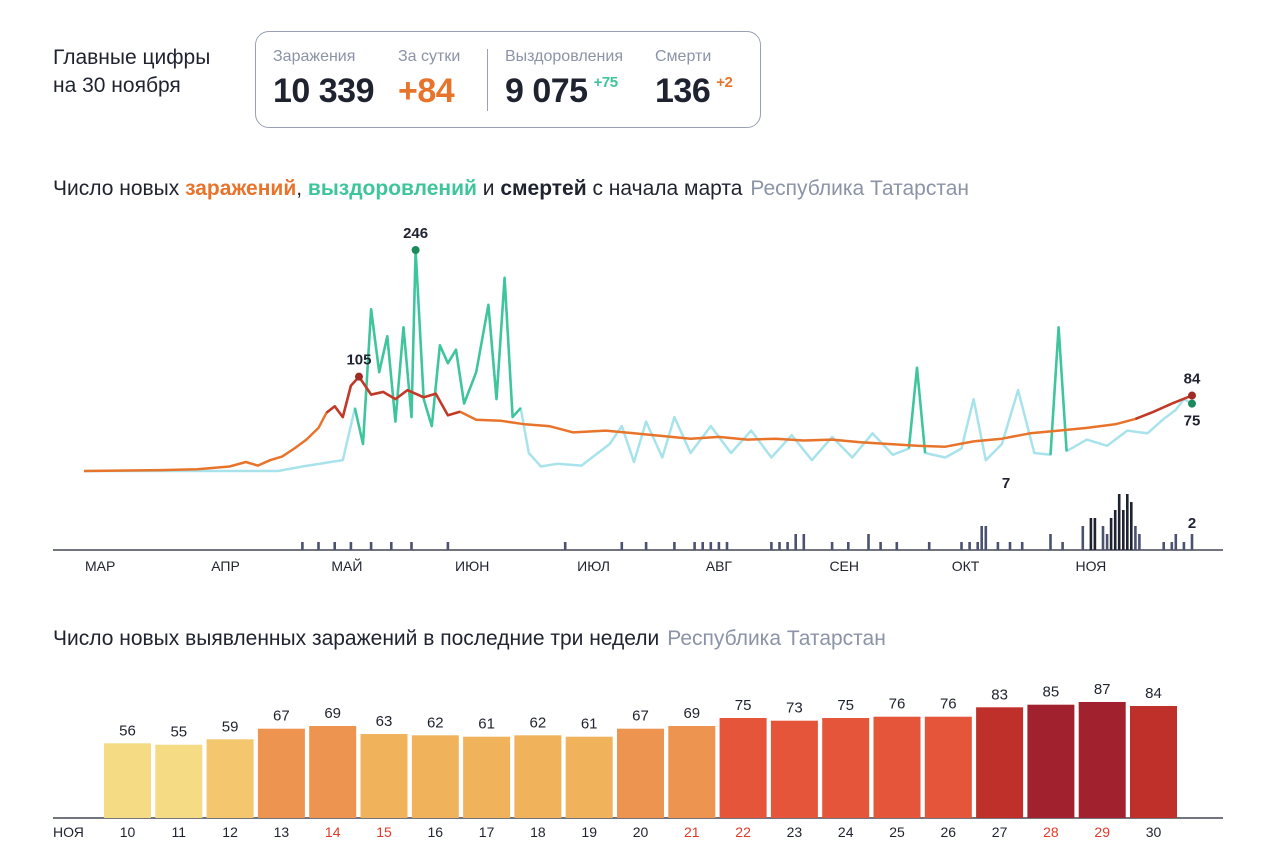 Image resolution: width=1280 pixels, height=863 pixels. I want to click on recoveries-line-peak, so click(917, 410).